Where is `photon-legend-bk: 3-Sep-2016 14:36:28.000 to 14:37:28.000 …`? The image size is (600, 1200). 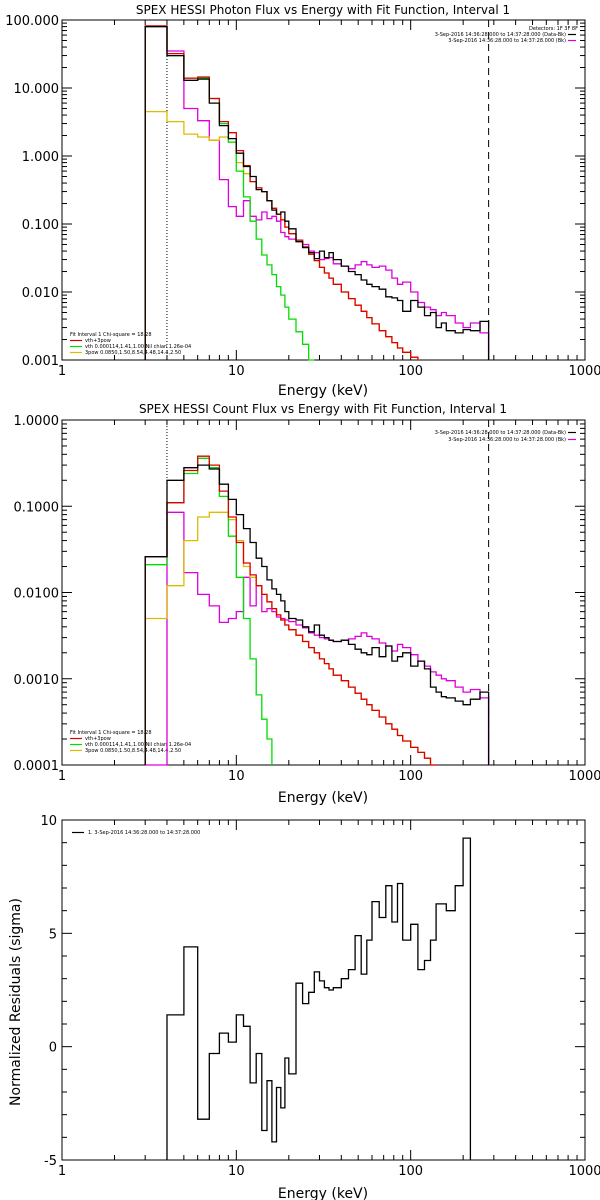
photon-legend-bk: 3-Sep-2016 14:36:28.000 to 14:37:28.000 … is located at coordinates (507, 41).